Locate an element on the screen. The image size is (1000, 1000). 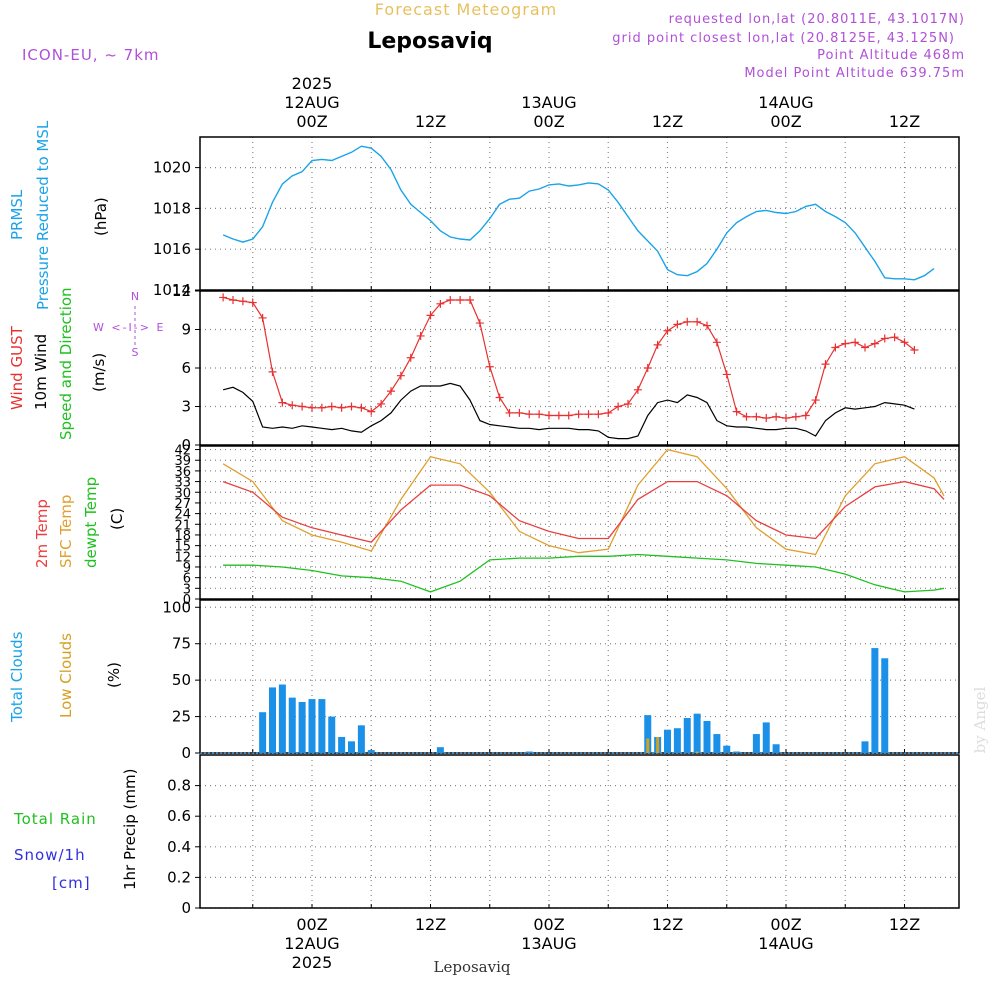
pressure-title-1: PRMSL is located at coordinates (17, 214).